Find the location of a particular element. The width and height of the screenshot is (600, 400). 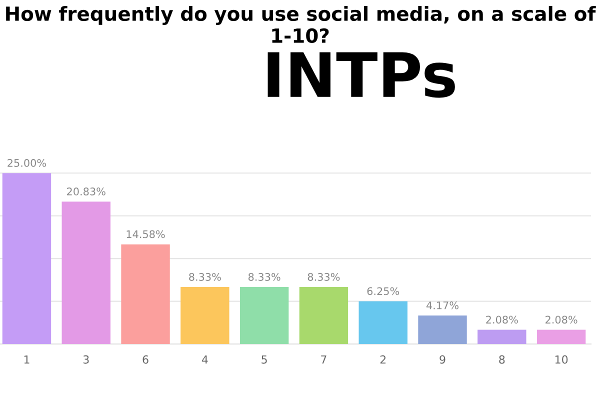

data-label: 25.00% is located at coordinates (27, 163).